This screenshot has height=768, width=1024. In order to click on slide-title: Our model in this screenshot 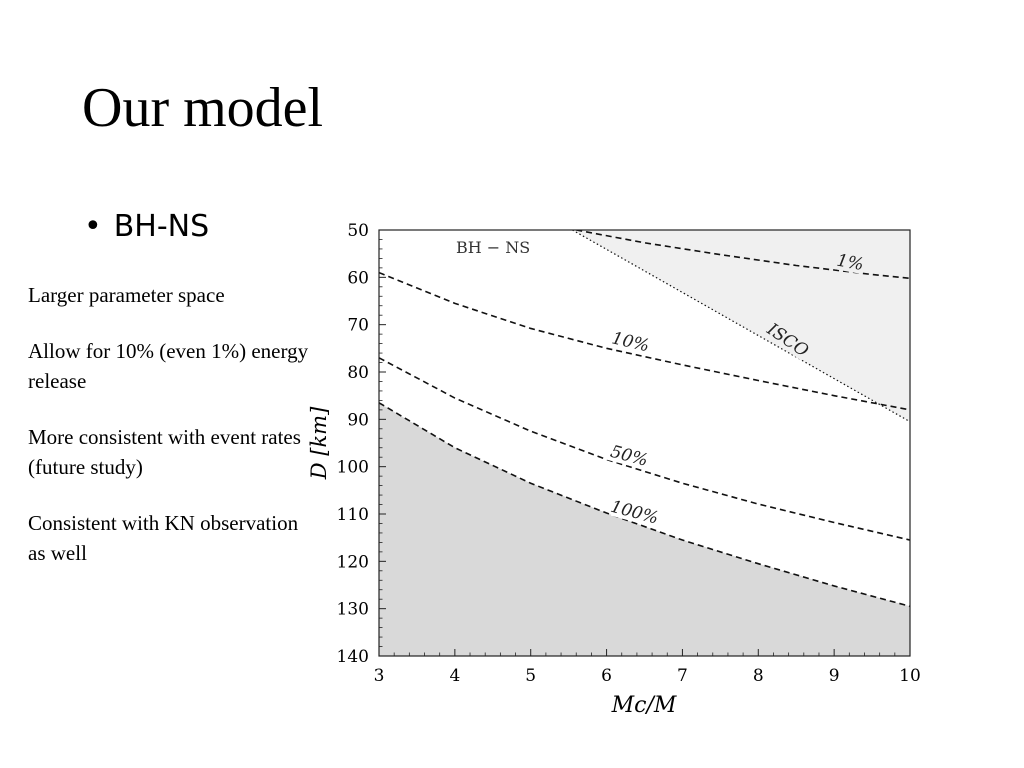, I will do `click(203, 108)`.